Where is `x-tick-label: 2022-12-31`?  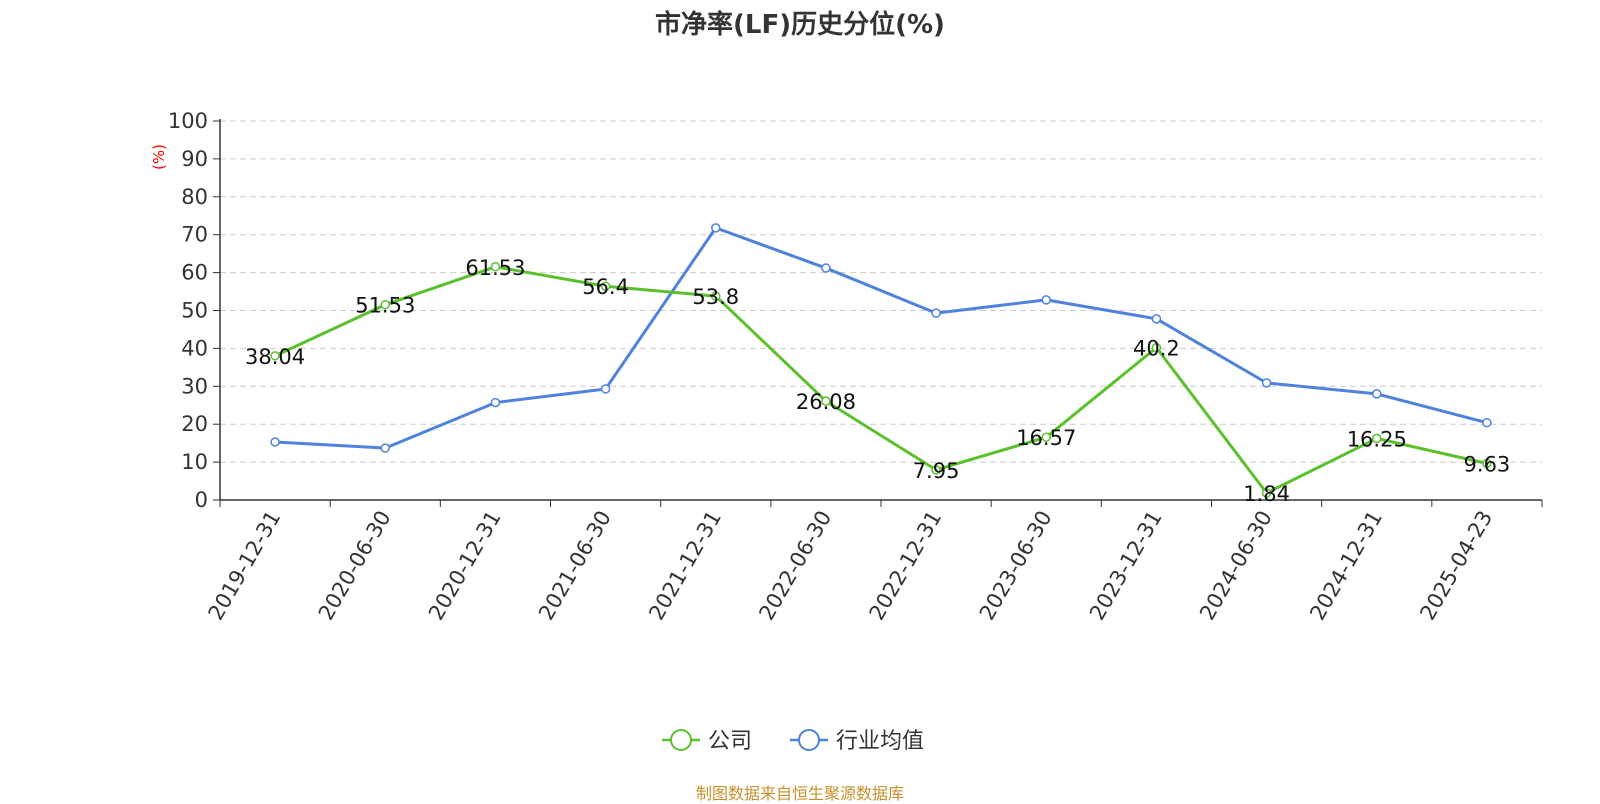
x-tick-label: 2022-12-31 is located at coordinates (906, 565).